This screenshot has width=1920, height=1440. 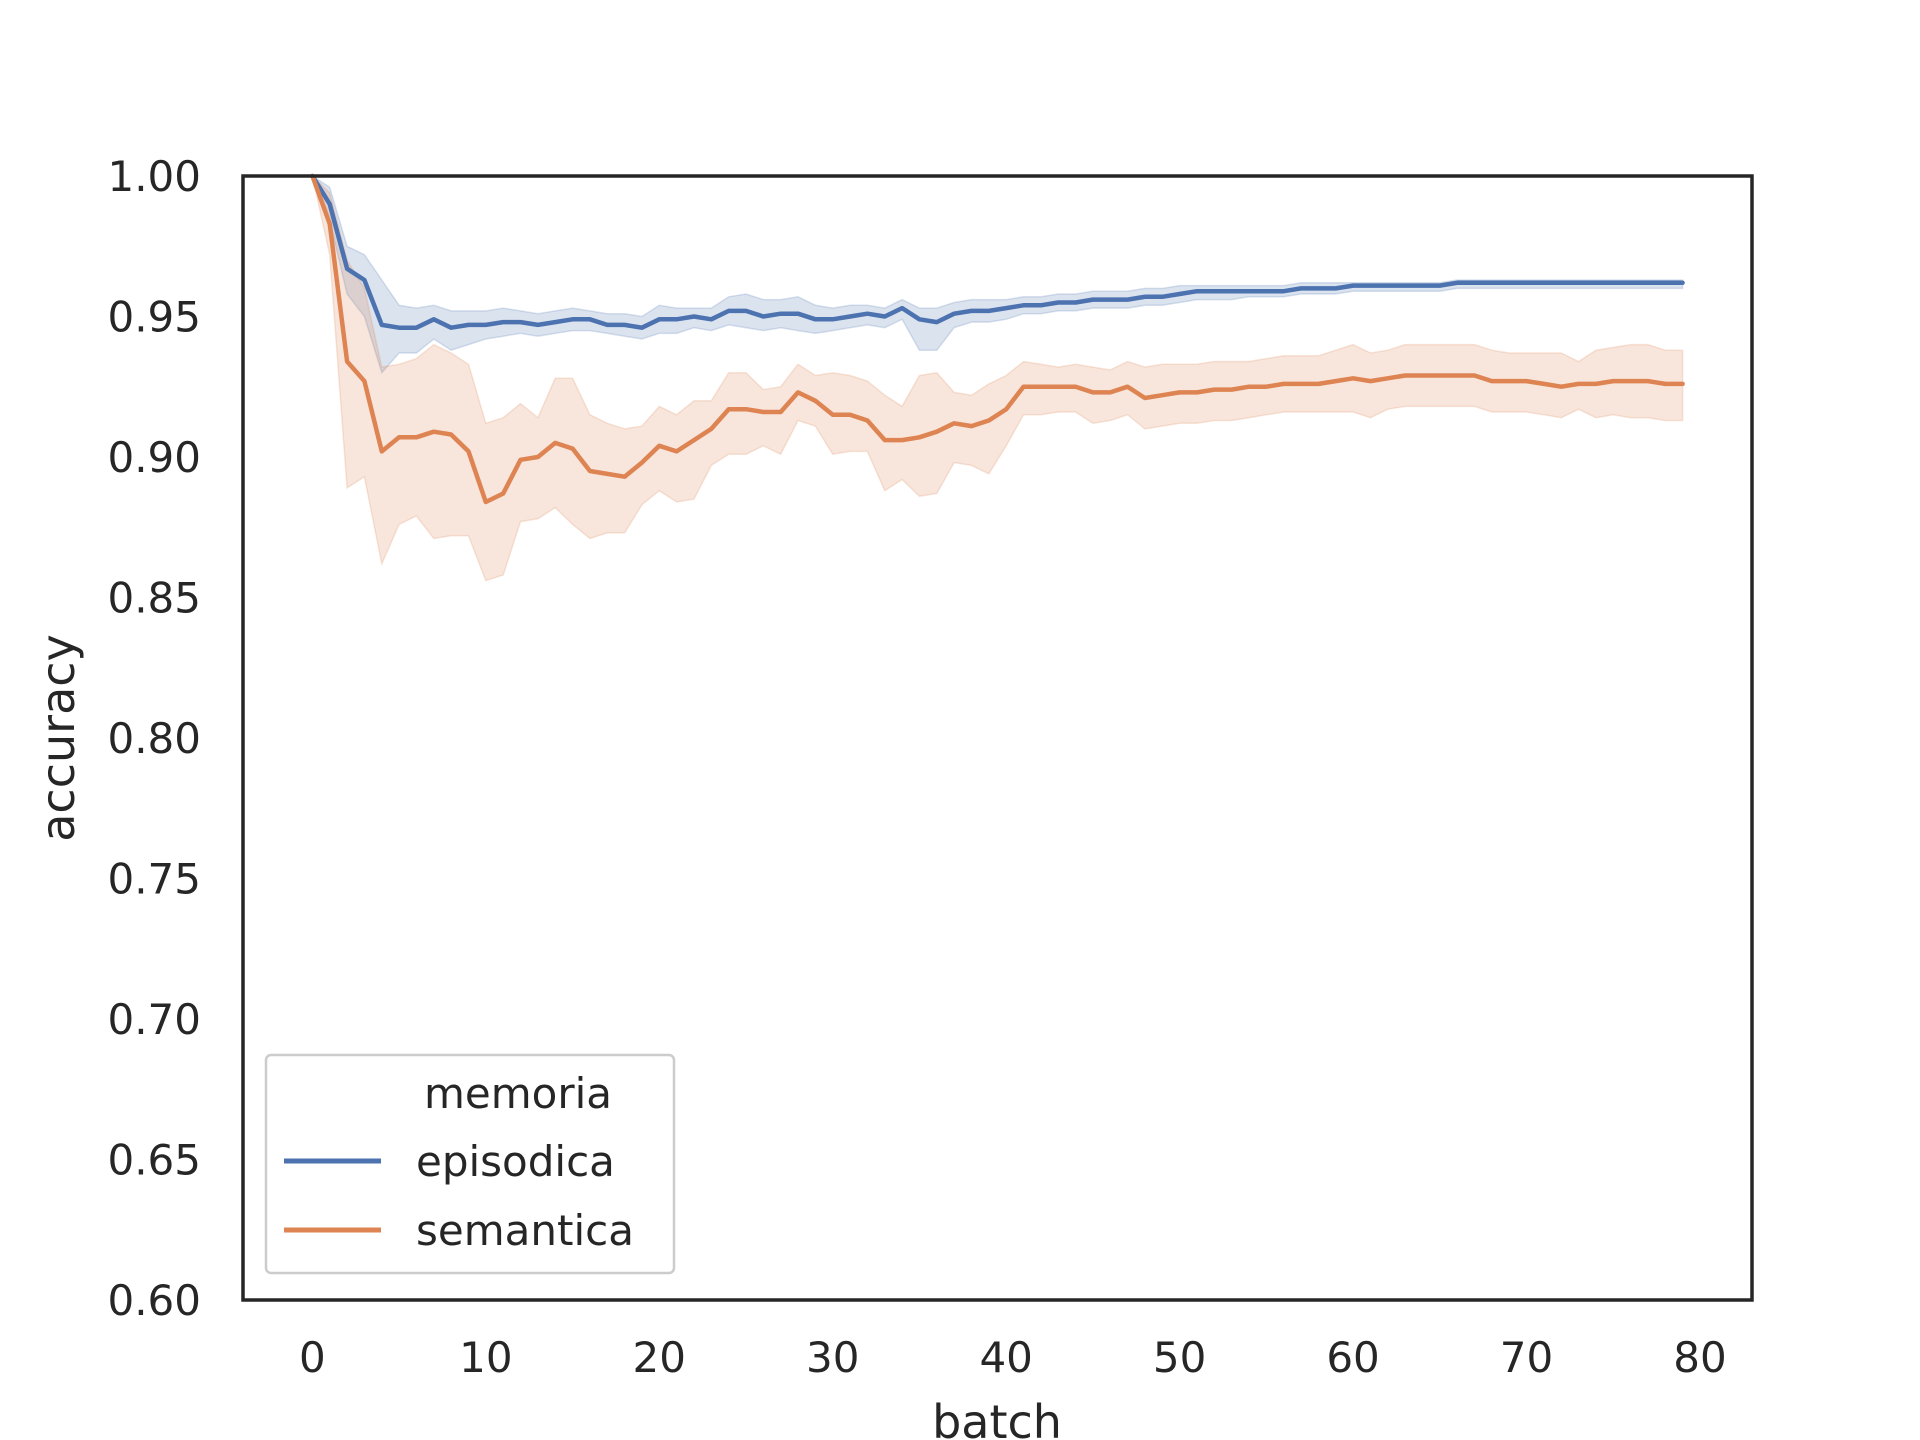 I want to click on x-tick-label: 80, so click(x=1699, y=1357).